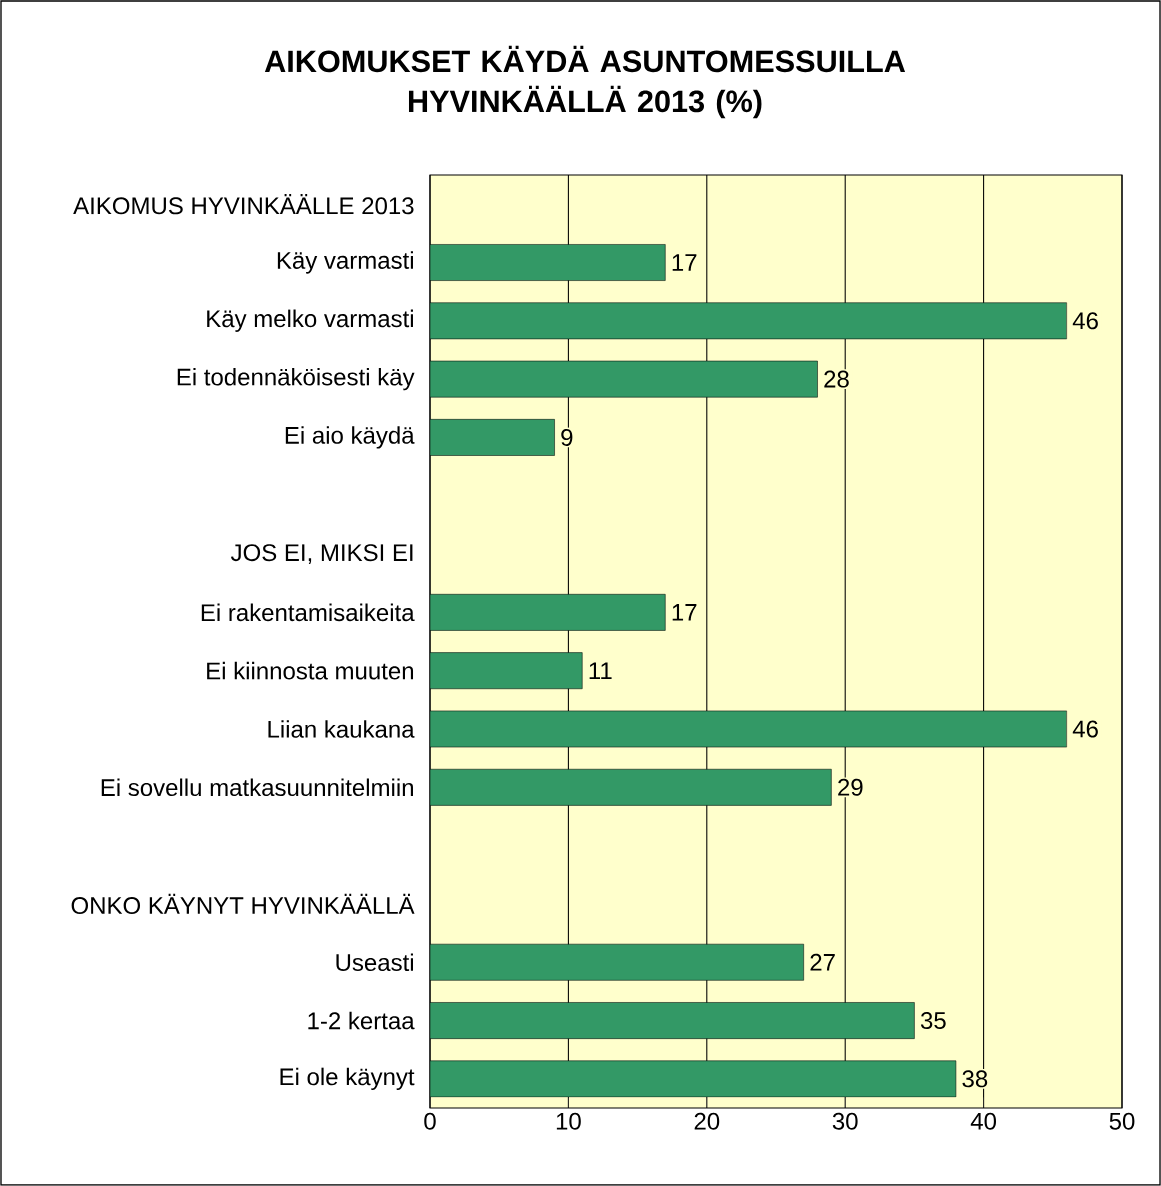  Describe the element at coordinates (600, 670) in the screenshot. I see `data-label: 11` at that location.